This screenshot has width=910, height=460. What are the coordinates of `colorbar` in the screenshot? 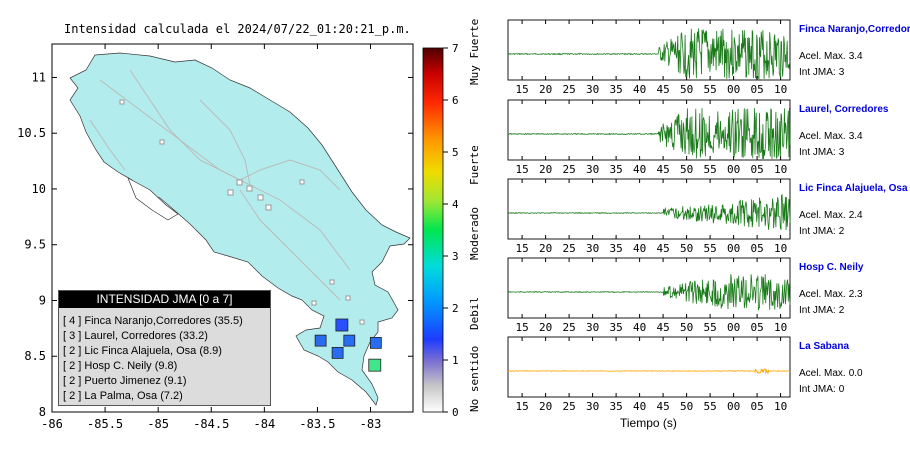 It's located at (433, 230).